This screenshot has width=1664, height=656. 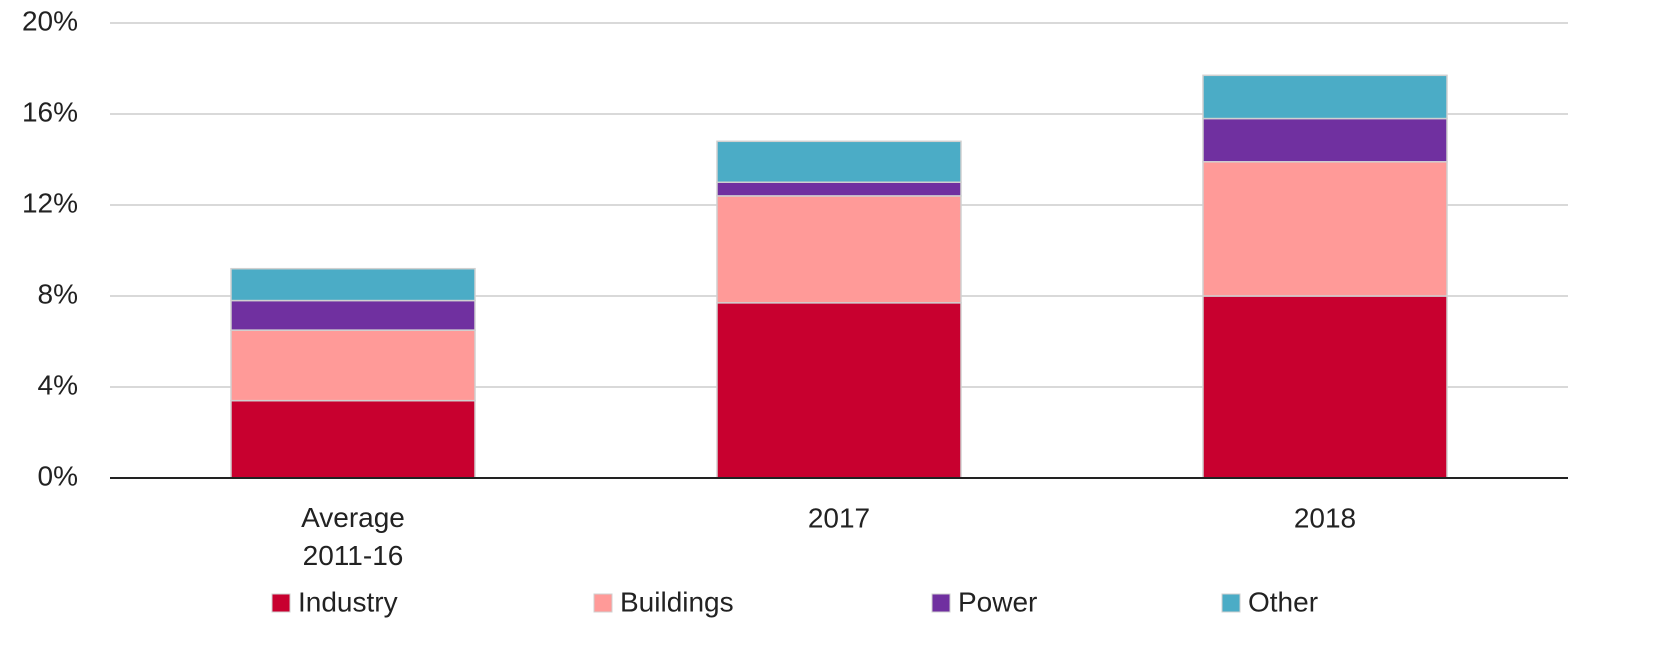 What do you see at coordinates (58, 293) in the screenshot?
I see `y-tick-label: 8%` at bounding box center [58, 293].